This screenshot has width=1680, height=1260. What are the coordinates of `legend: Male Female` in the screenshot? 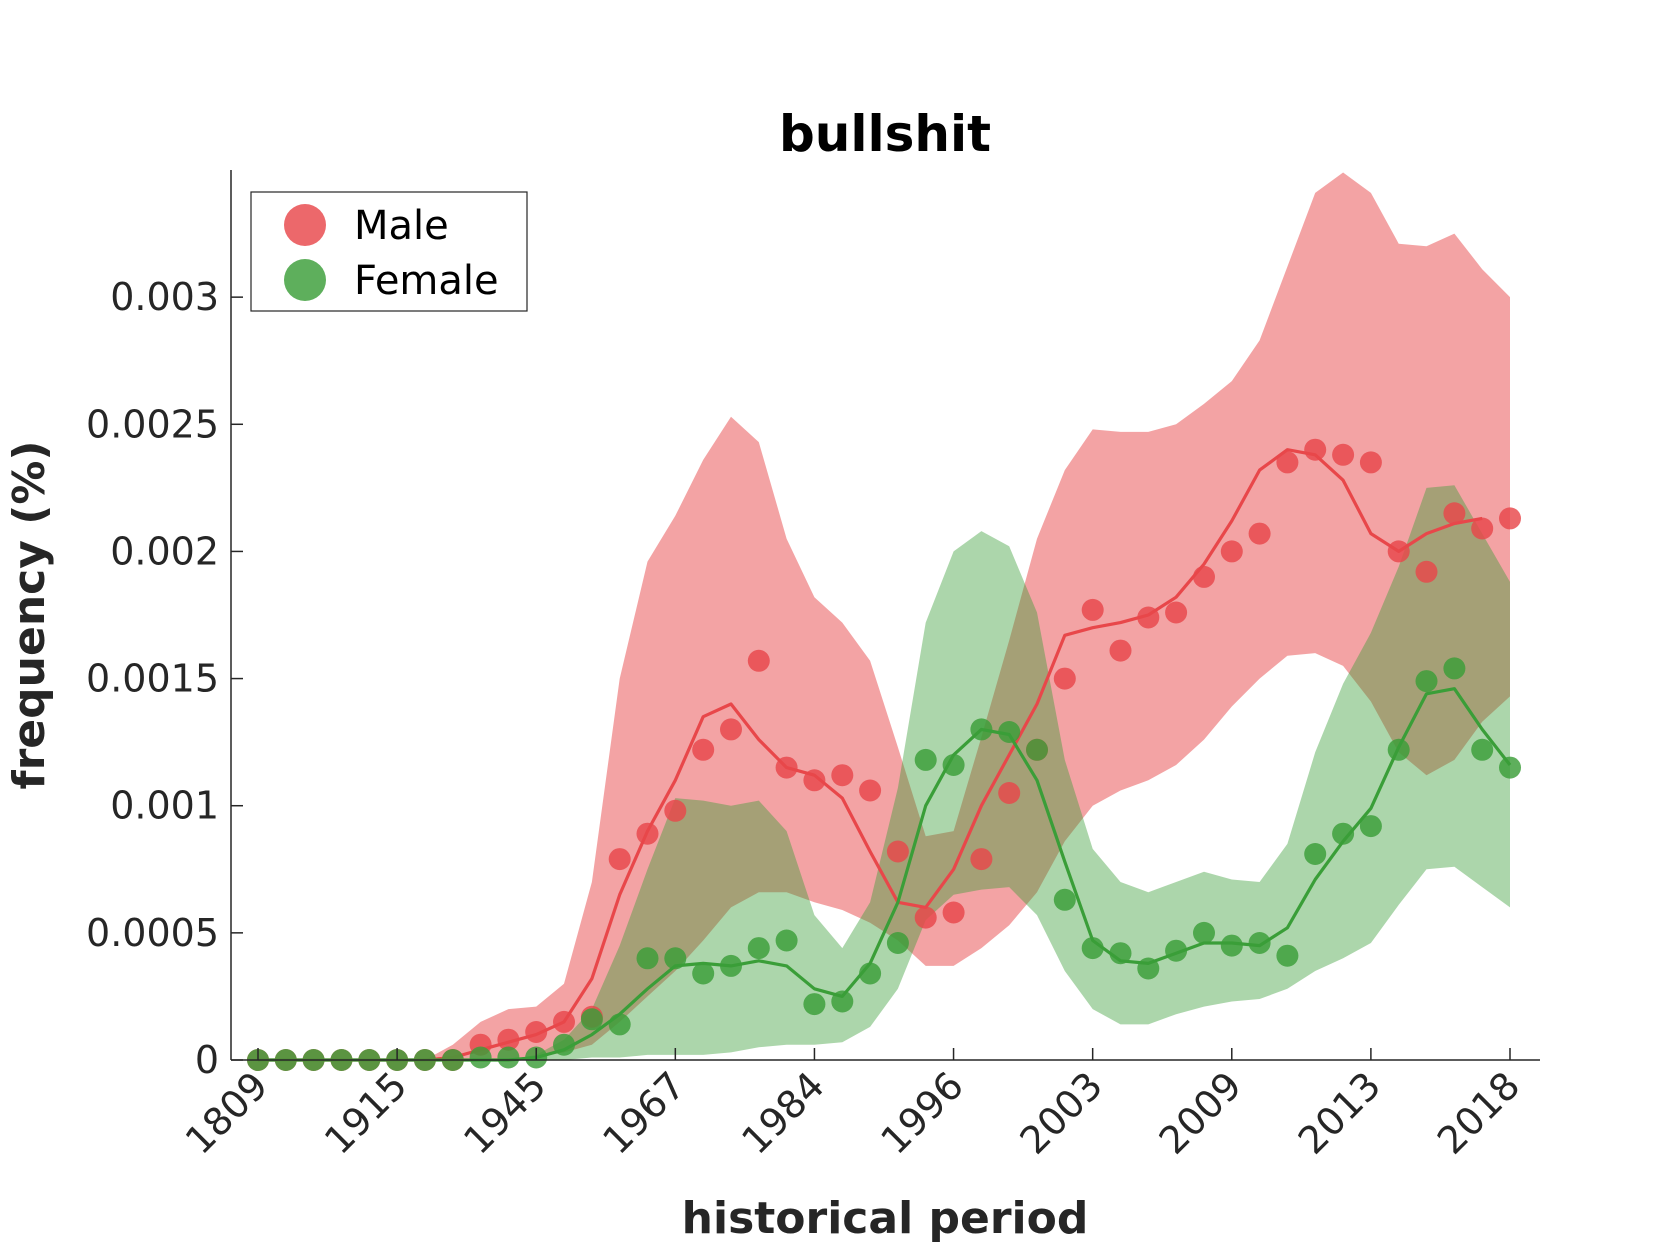 It's located at (389, 251).